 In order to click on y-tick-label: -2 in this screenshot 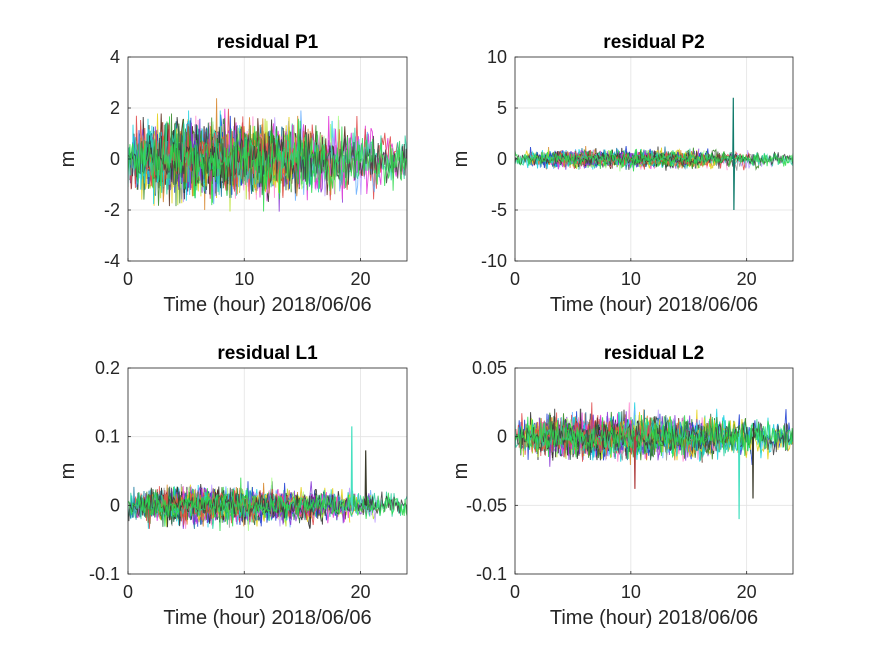, I will do `click(112, 210)`.